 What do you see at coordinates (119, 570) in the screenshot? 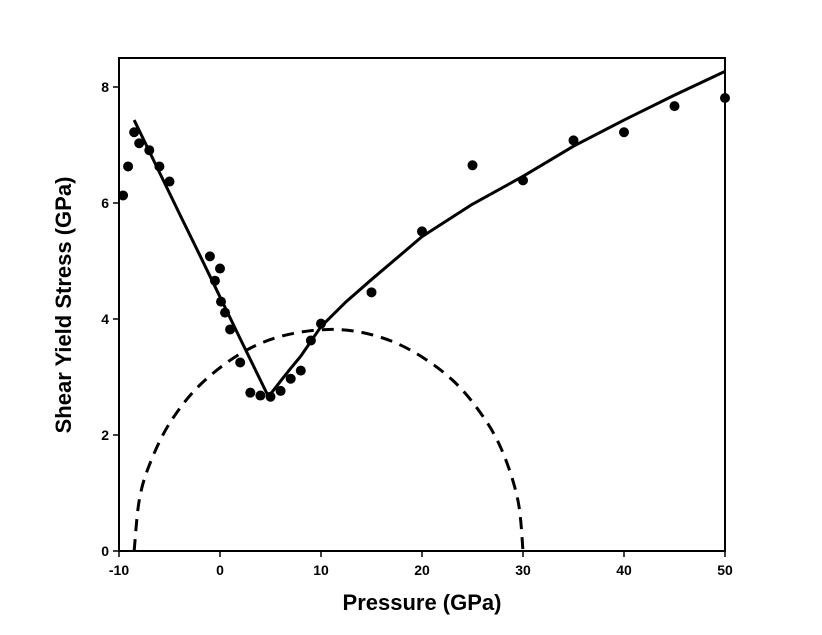
I see `x-tick-label: -10` at bounding box center [119, 570].